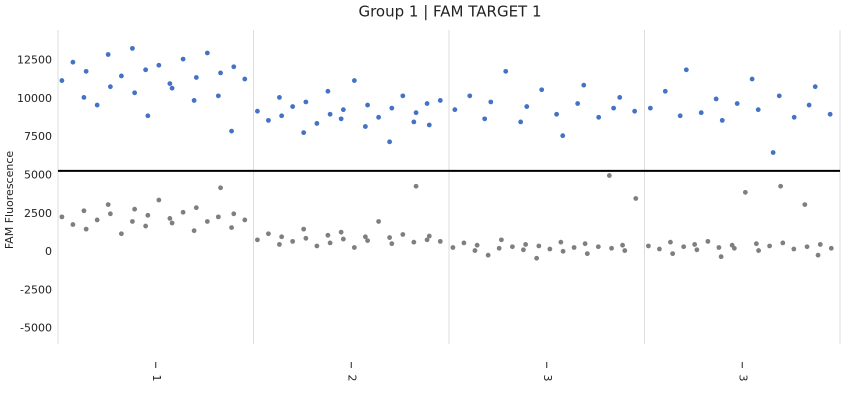 The width and height of the screenshot is (864, 409). Describe the element at coordinates (38, 213) in the screenshot. I see `y-tick-label: 2500` at that location.